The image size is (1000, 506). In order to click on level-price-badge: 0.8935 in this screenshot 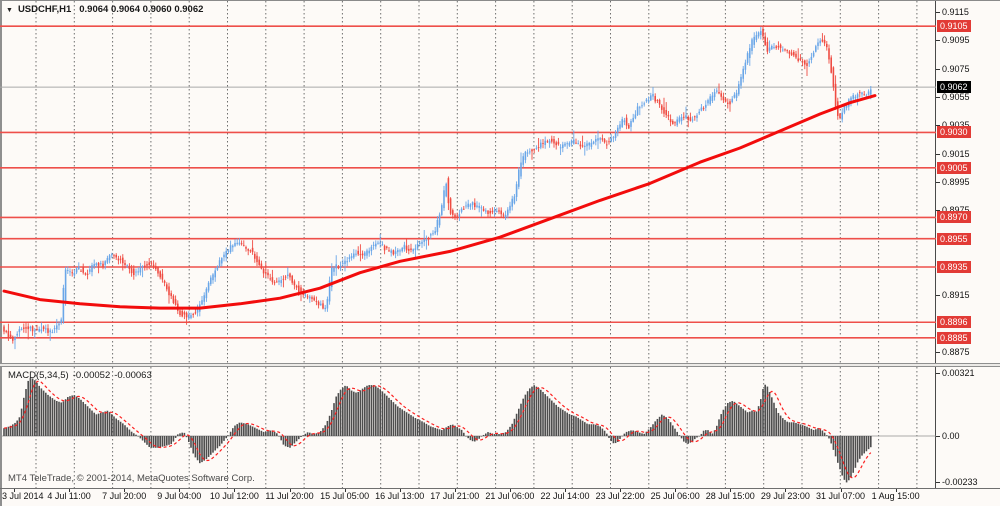, I will do `click(954, 267)`.